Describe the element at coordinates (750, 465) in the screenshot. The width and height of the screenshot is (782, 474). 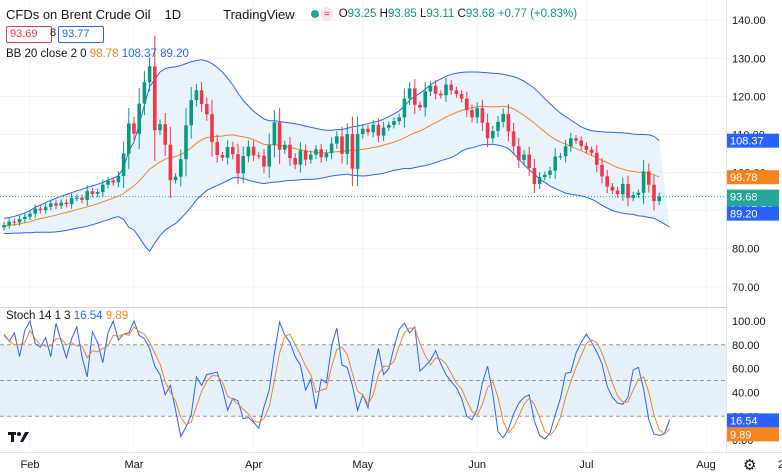
I see `settings-gear-icon: ⚙` at that location.